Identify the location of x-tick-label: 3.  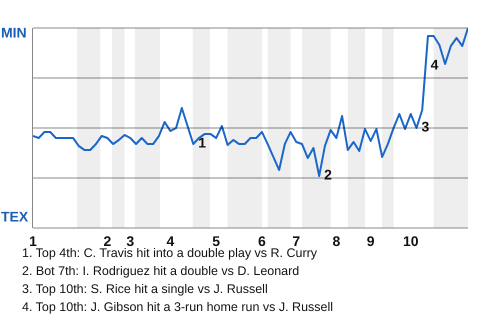
(130, 240).